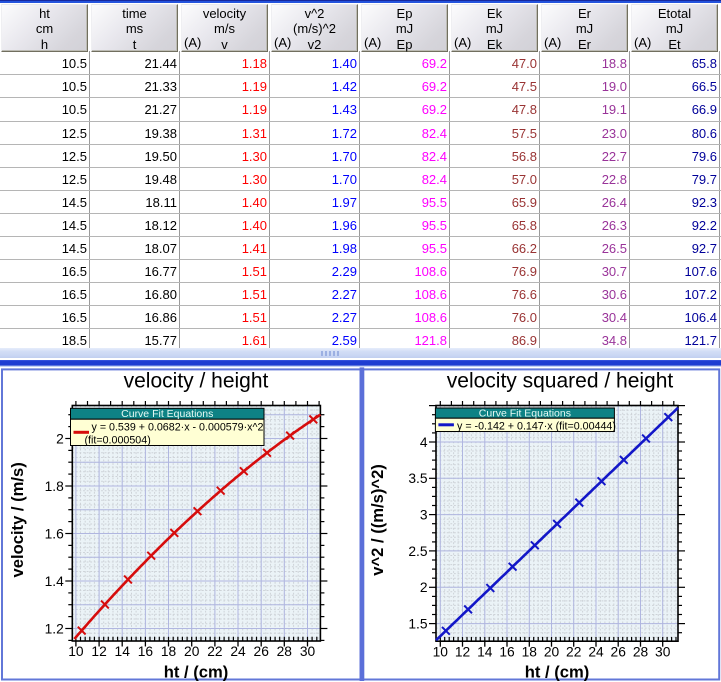  What do you see at coordinates (418, 478) in the screenshot?
I see `svg-text: 3.5` at bounding box center [418, 478].